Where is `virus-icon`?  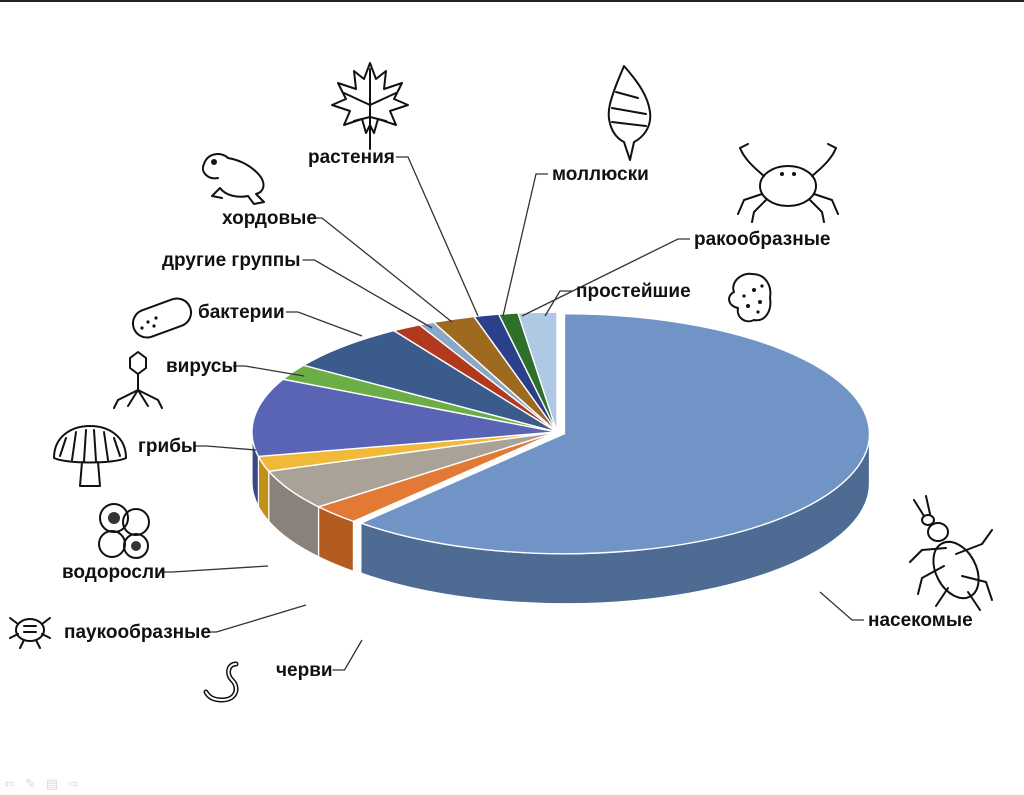
virus-icon is located at coordinates (138, 380).